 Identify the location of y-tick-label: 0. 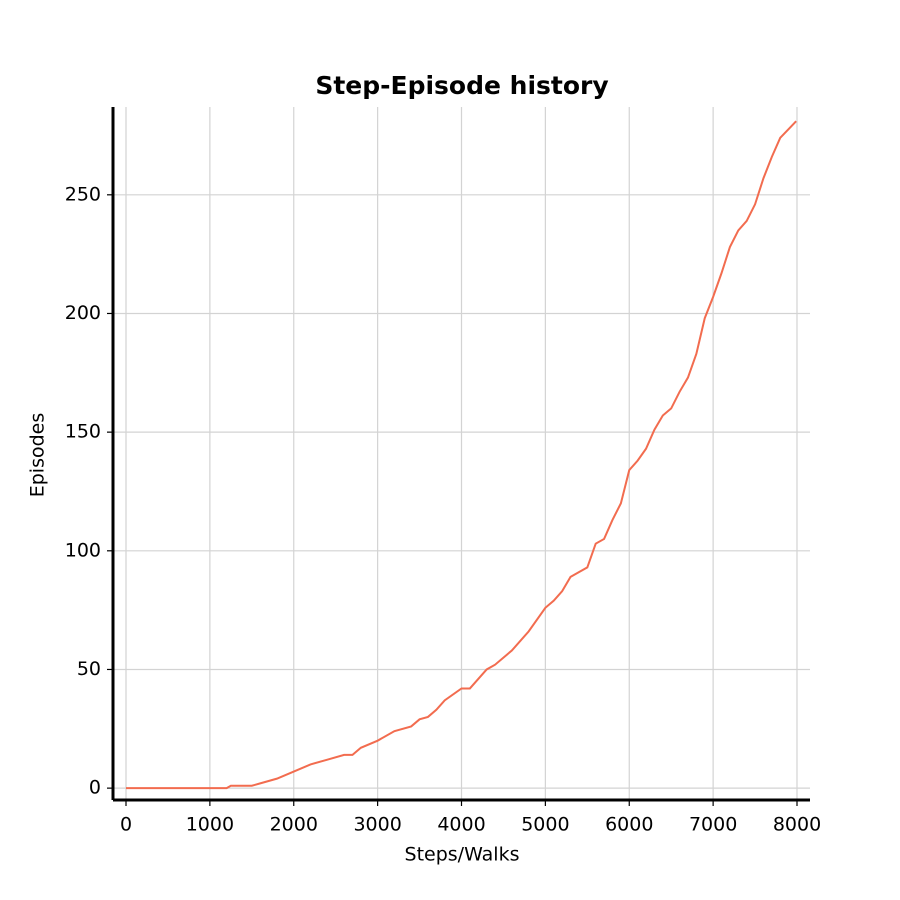
(95, 788).